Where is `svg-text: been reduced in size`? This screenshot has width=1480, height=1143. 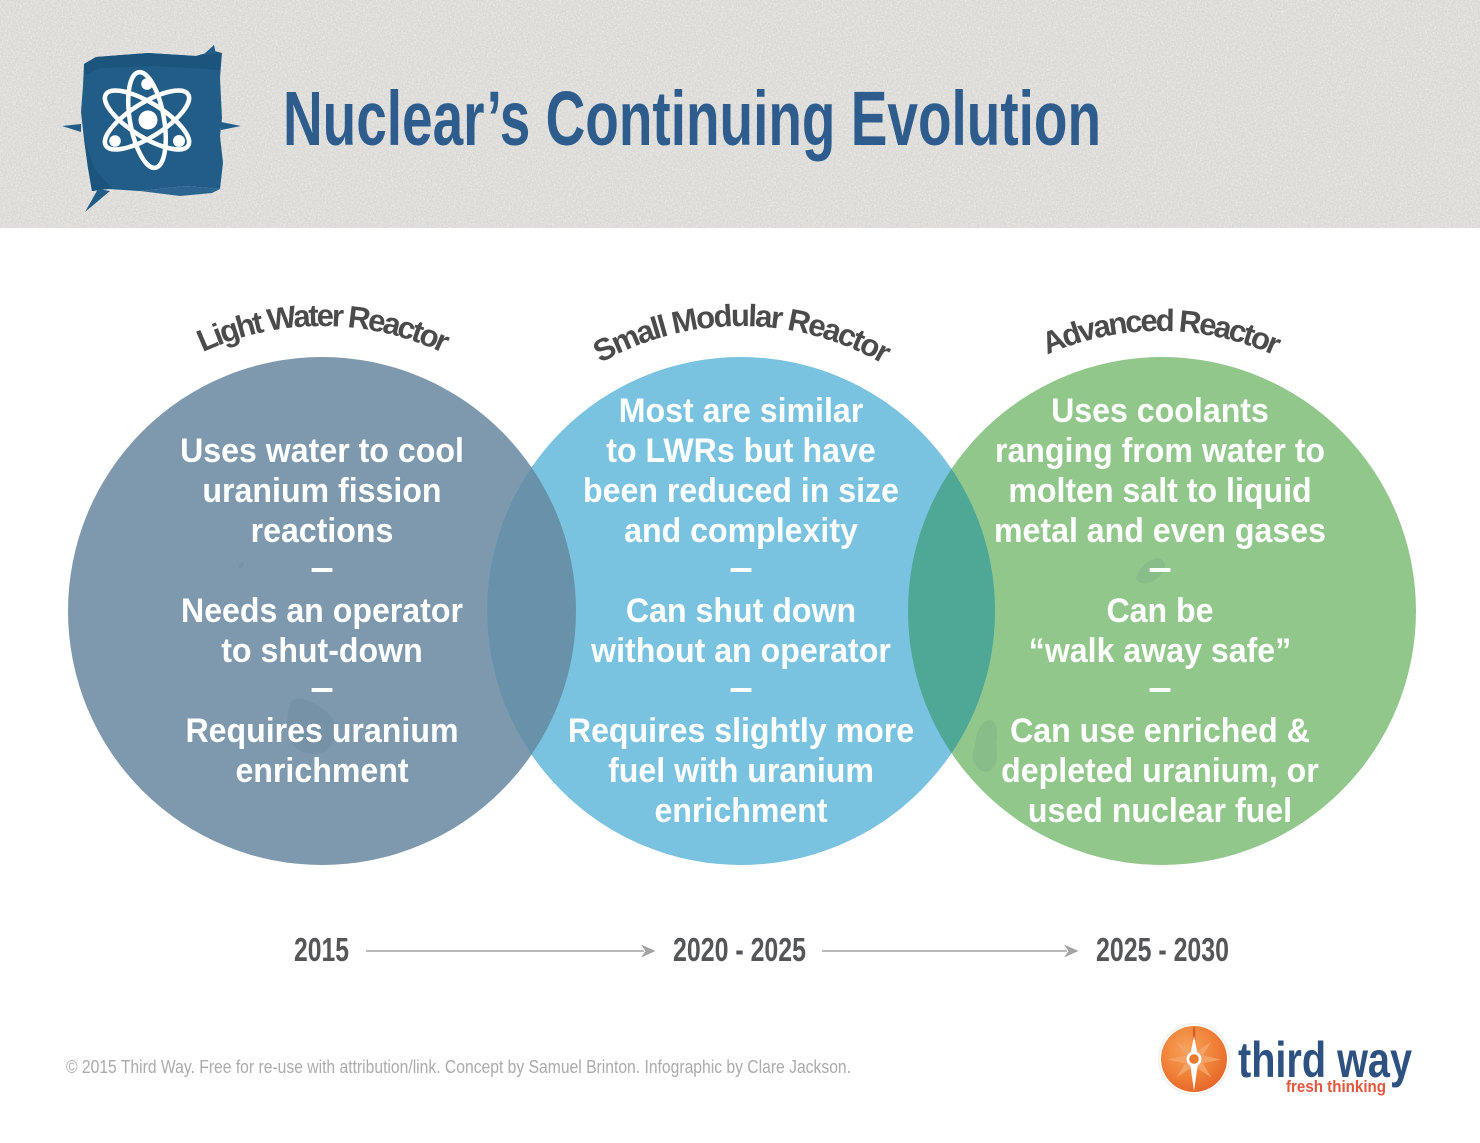
svg-text: been reduced in size is located at coordinates (741, 491).